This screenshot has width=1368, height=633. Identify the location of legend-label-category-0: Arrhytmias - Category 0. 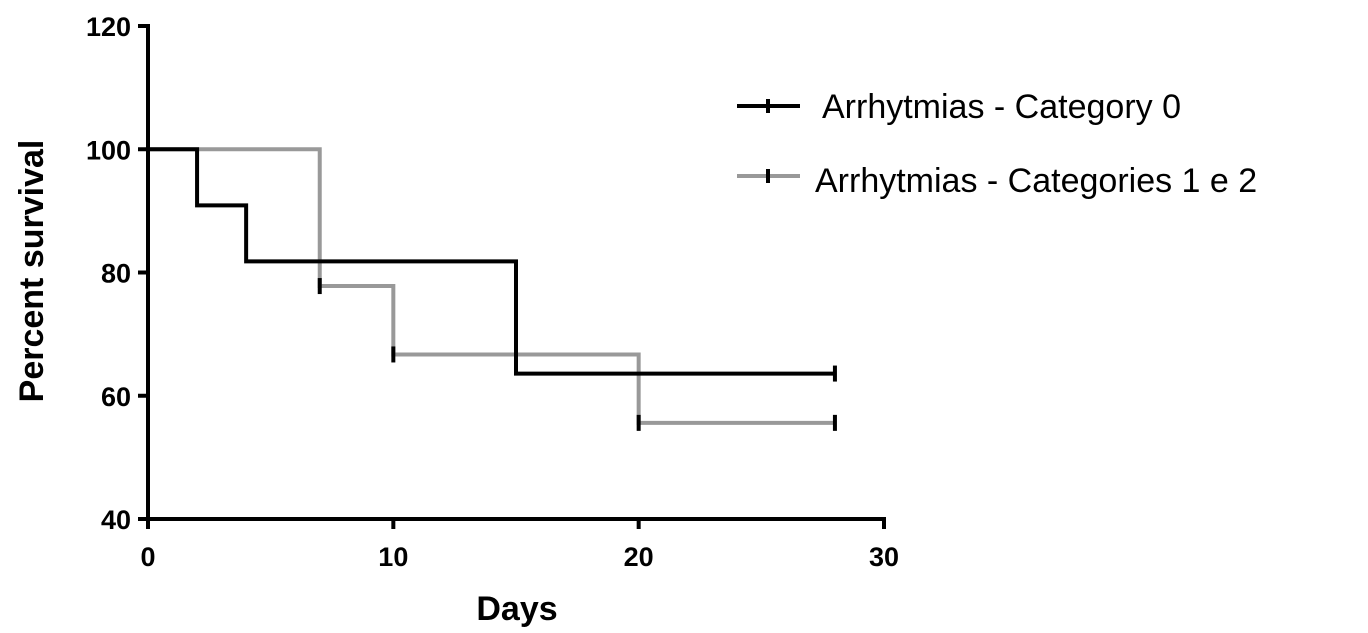
(1001, 107).